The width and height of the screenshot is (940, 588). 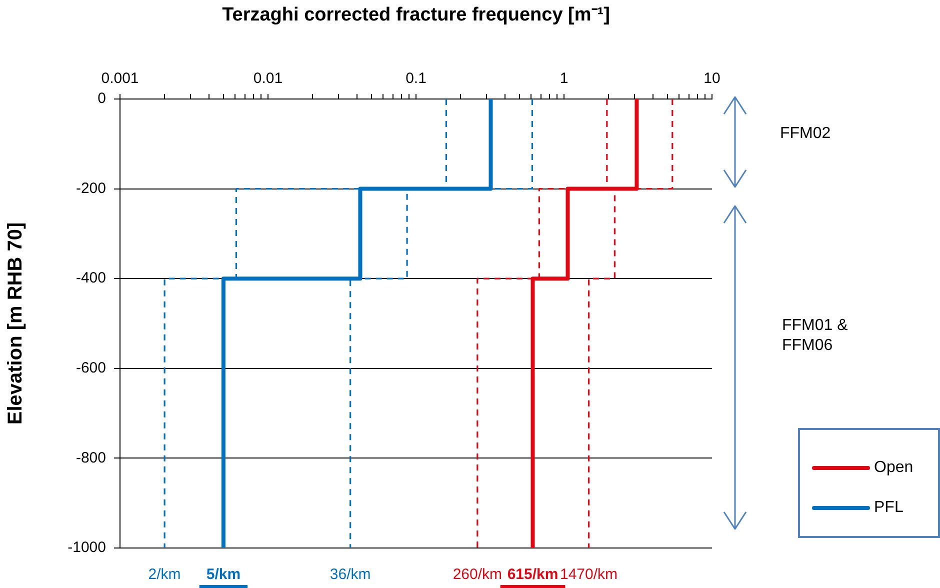 What do you see at coordinates (889, 508) in the screenshot?
I see `legend-label: PFL` at bounding box center [889, 508].